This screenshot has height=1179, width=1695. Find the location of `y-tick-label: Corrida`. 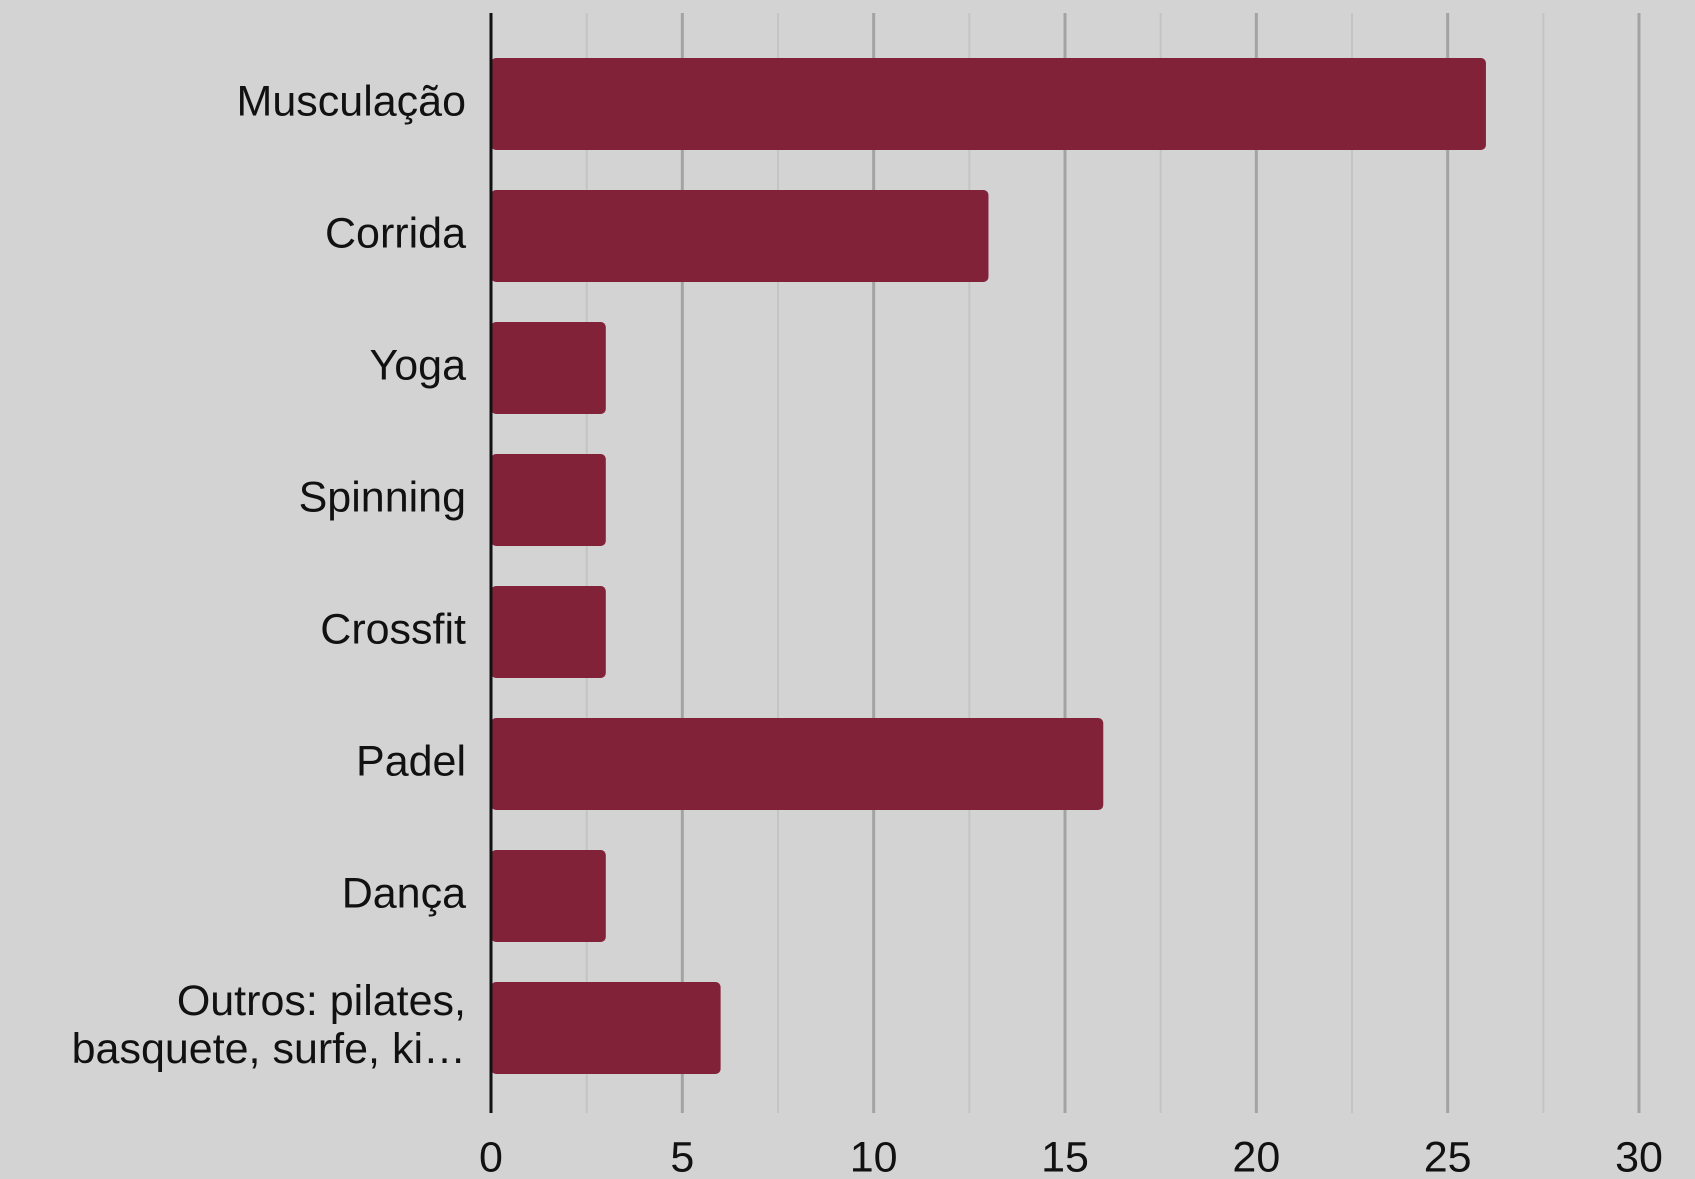

y-tick-label: Corrida is located at coordinates (395, 233).